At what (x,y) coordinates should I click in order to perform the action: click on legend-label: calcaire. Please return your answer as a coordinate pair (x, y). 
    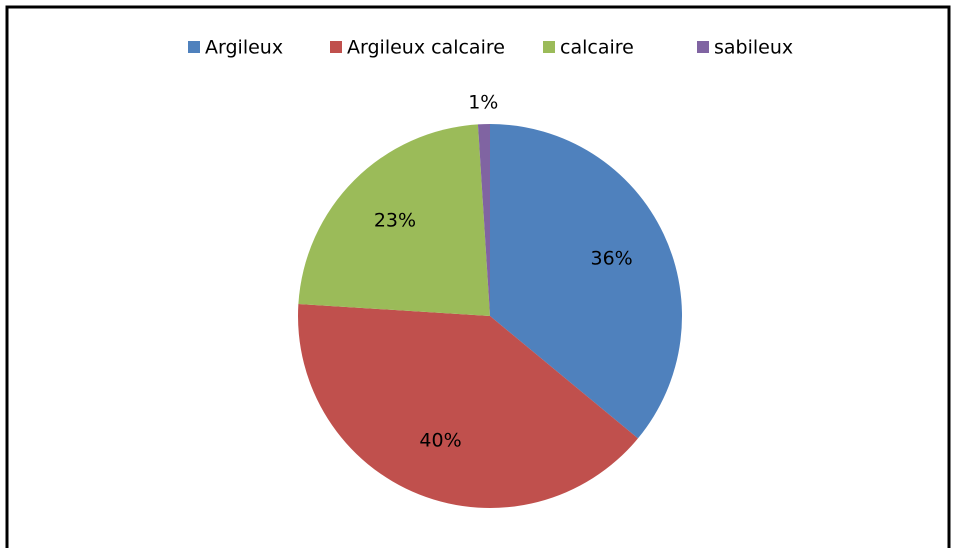
    Looking at the image, I should click on (597, 48).